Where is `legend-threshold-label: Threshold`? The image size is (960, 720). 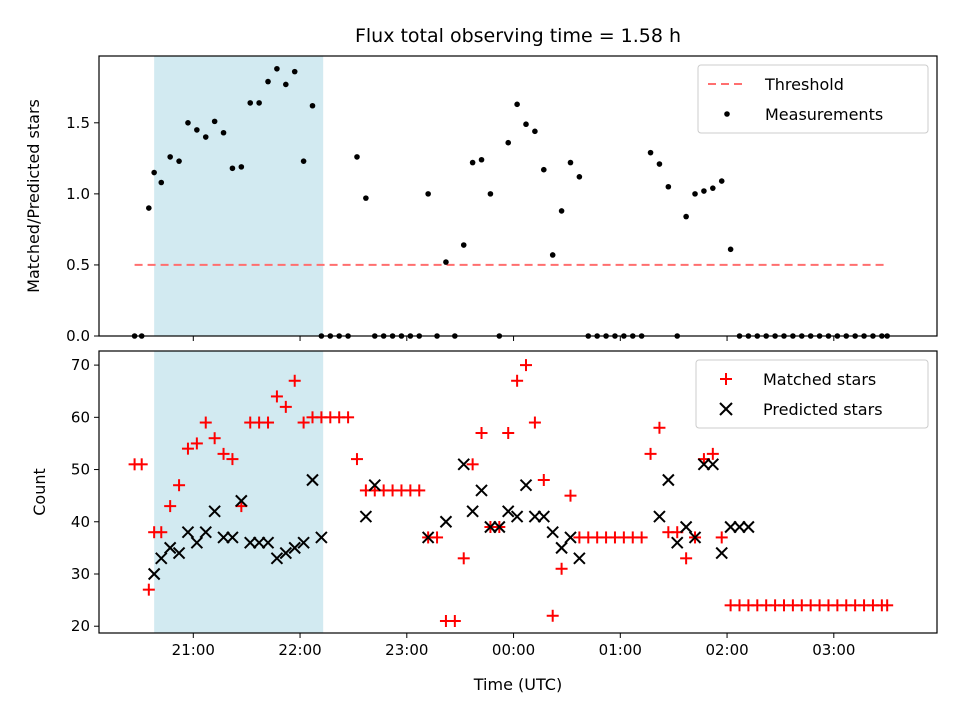
legend-threshold-label: Threshold is located at coordinates (804, 84).